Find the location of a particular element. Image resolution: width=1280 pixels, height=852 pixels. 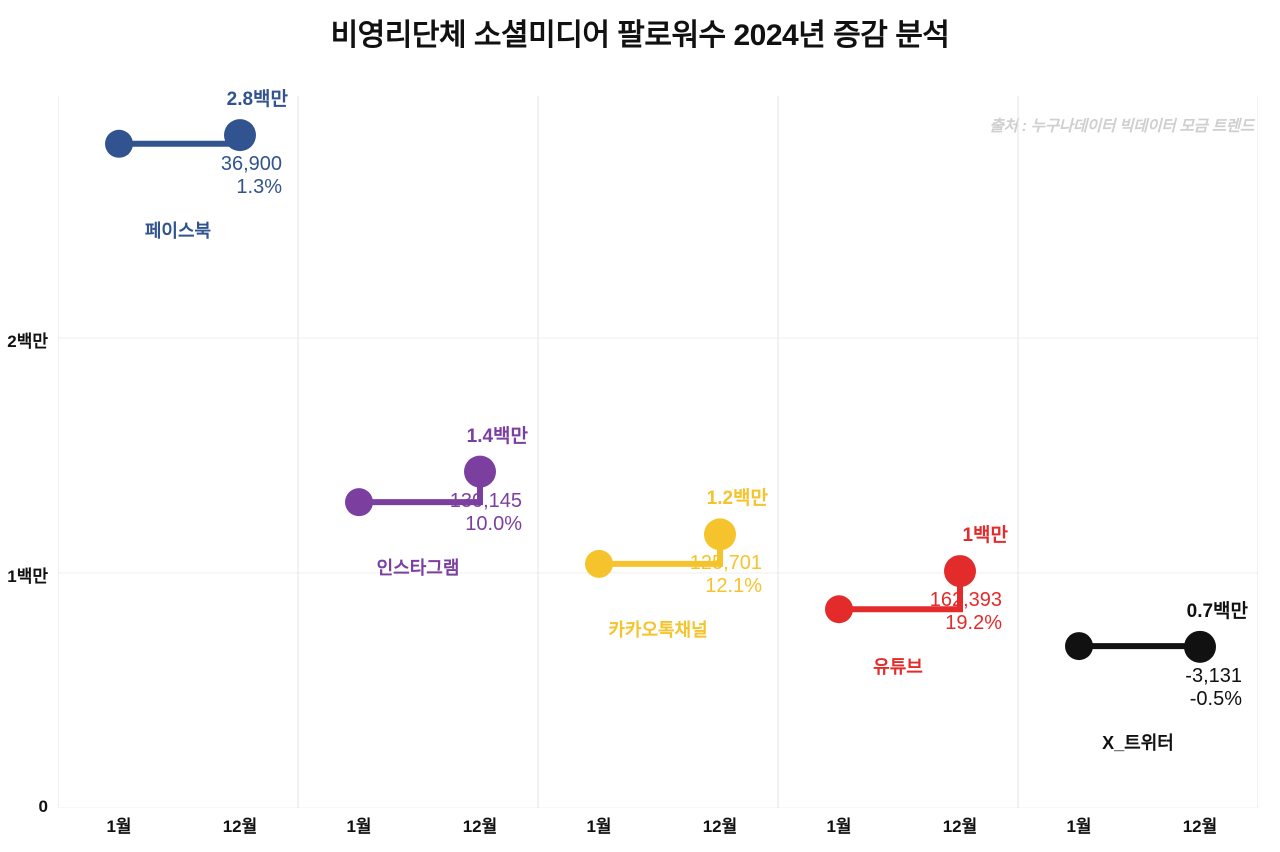

series-name-label: 인스타그램 is located at coordinates (418, 567).